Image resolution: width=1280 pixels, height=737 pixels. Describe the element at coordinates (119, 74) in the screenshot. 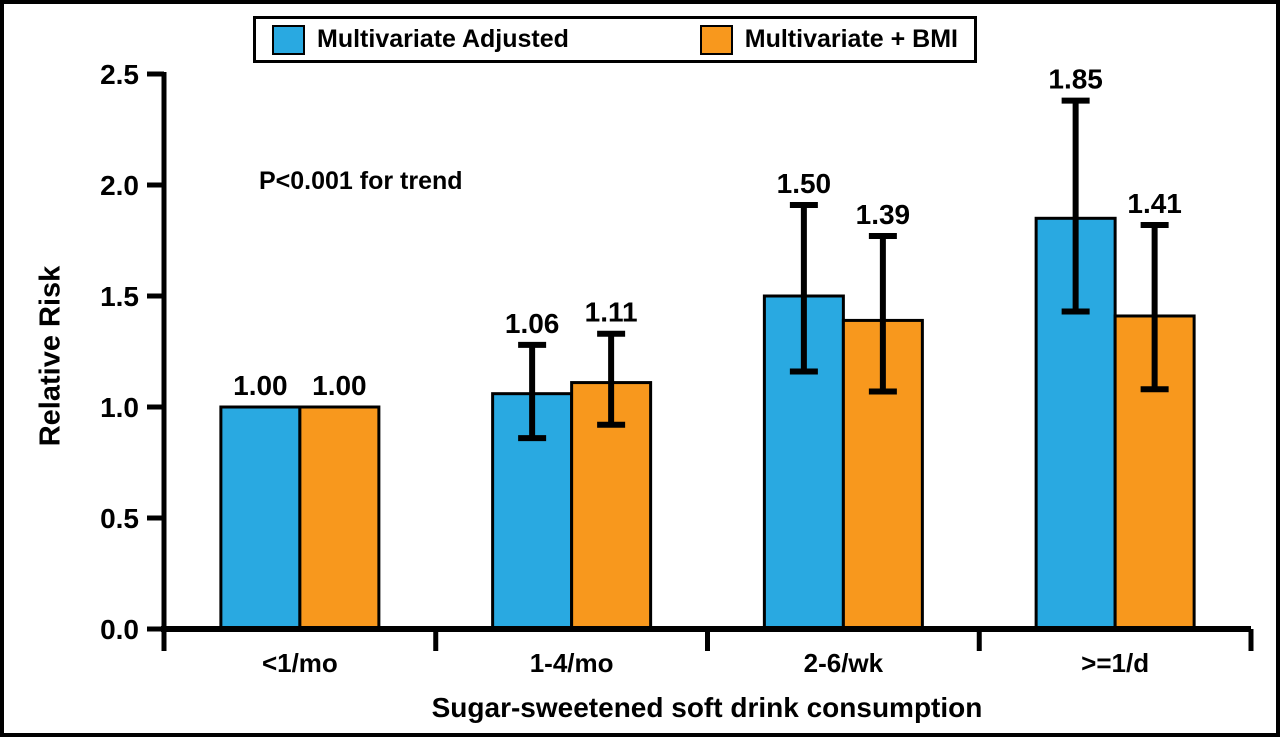

I see `y-tick-label: 2.5` at that location.